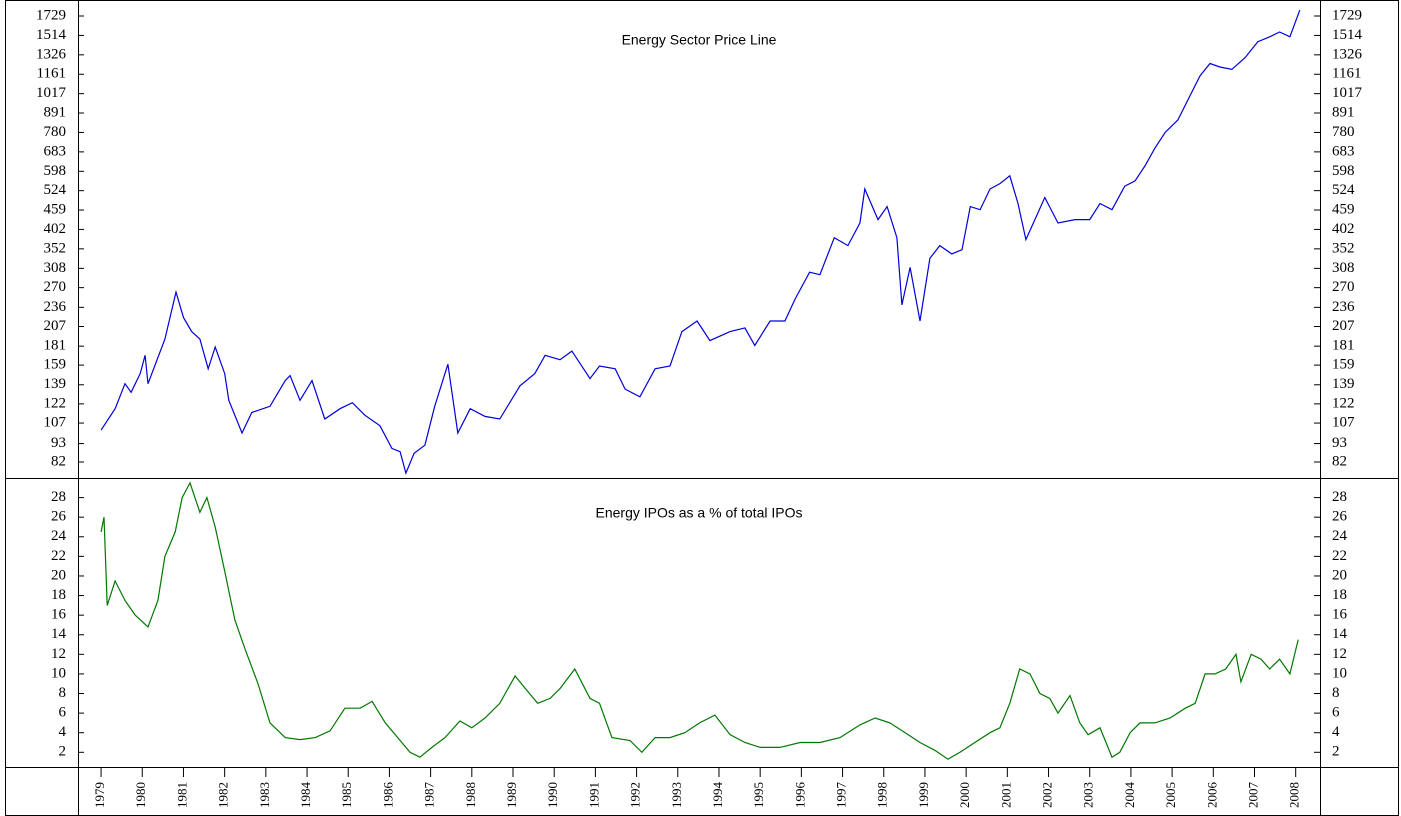  I want to click on x-tick-label: 2008, so click(1294, 795).